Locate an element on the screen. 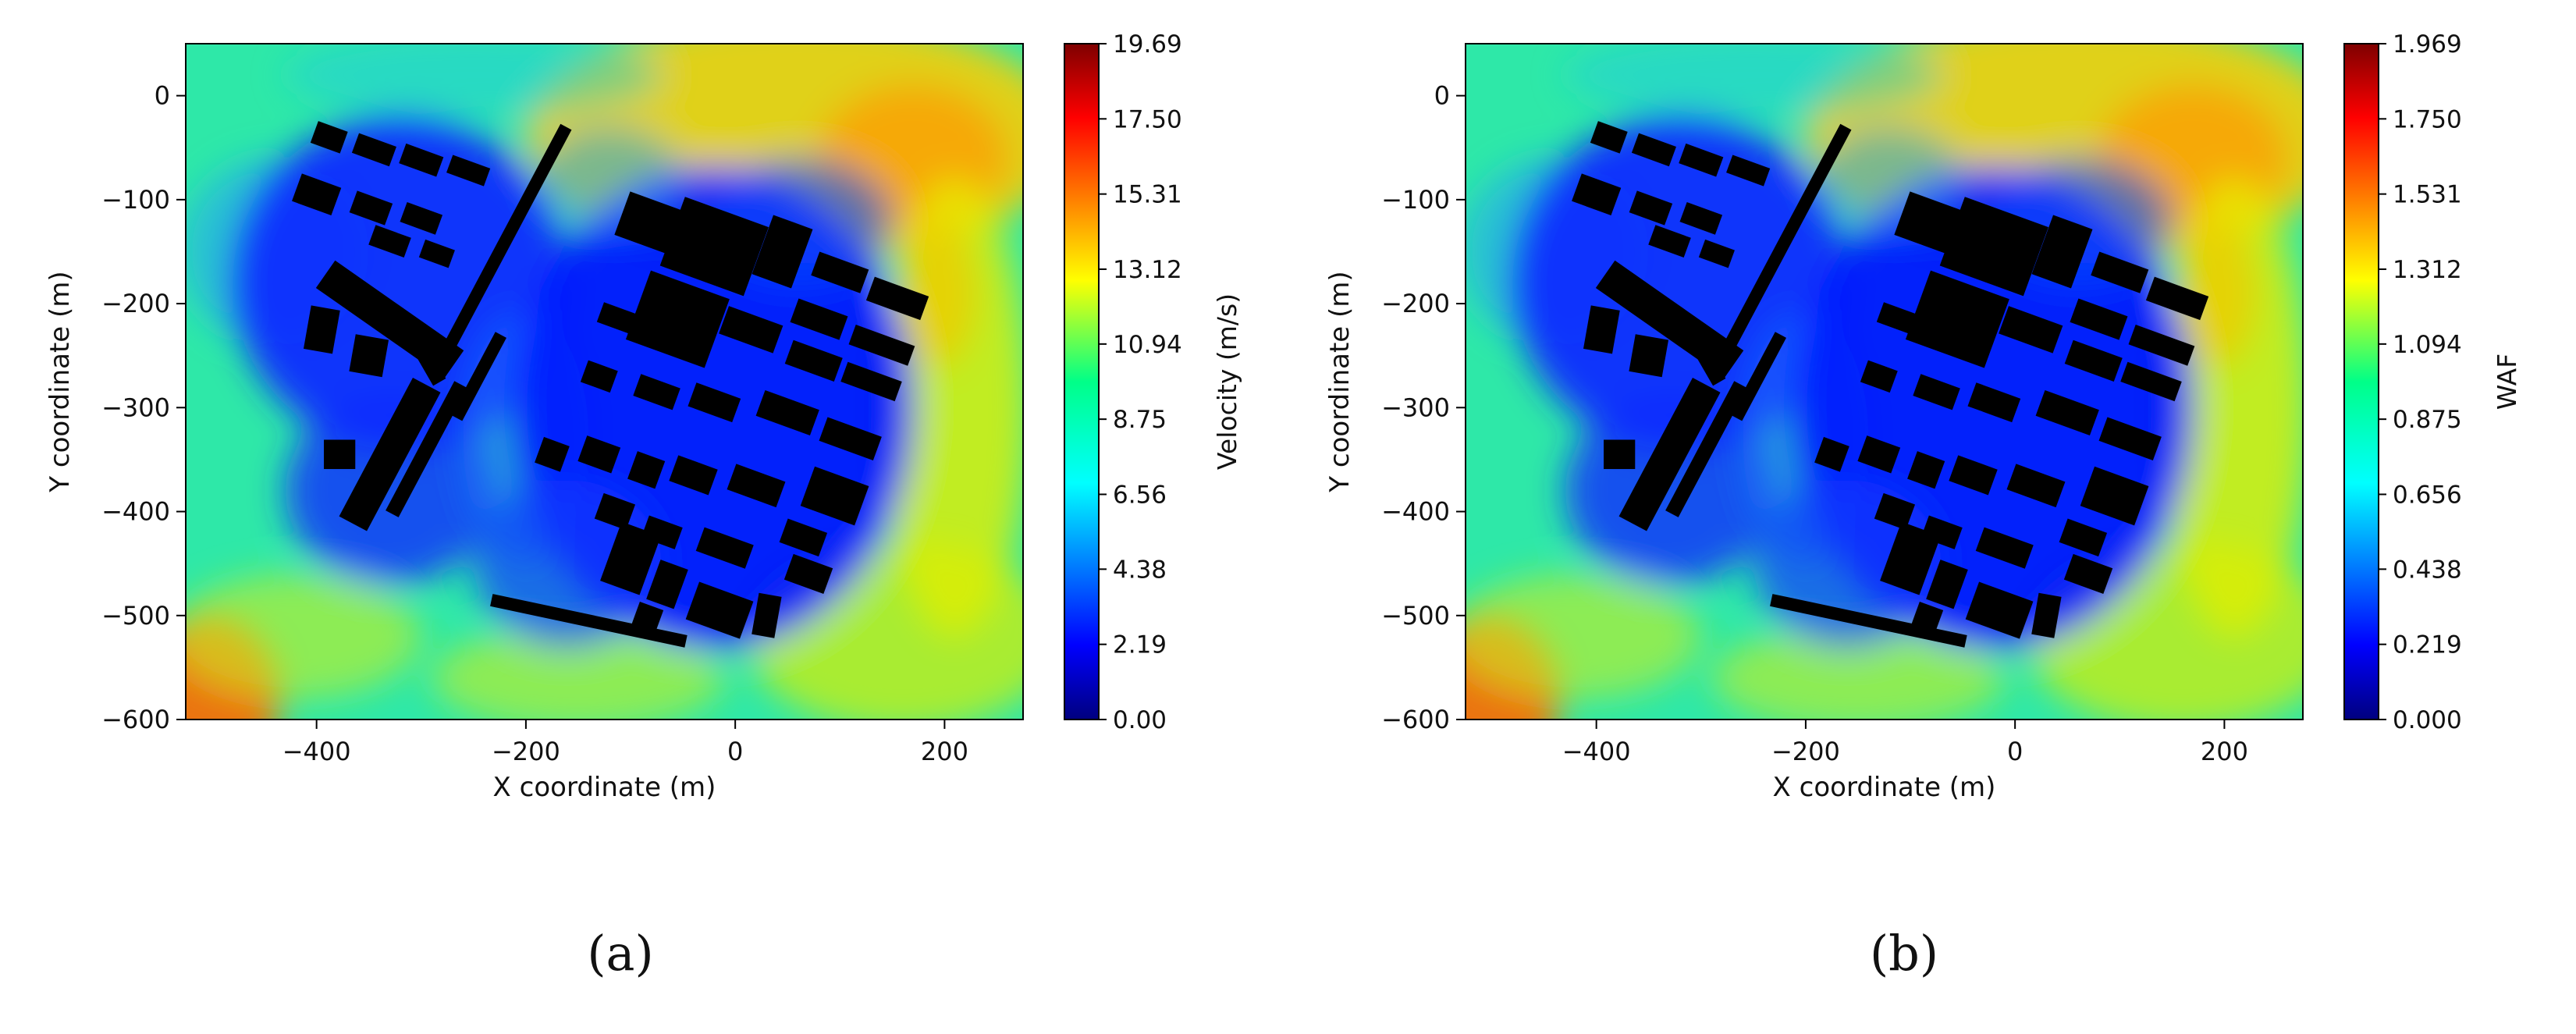 The height and width of the screenshot is (1034, 2576). colorbar-tick-label: 0.000 is located at coordinates (2427, 720).